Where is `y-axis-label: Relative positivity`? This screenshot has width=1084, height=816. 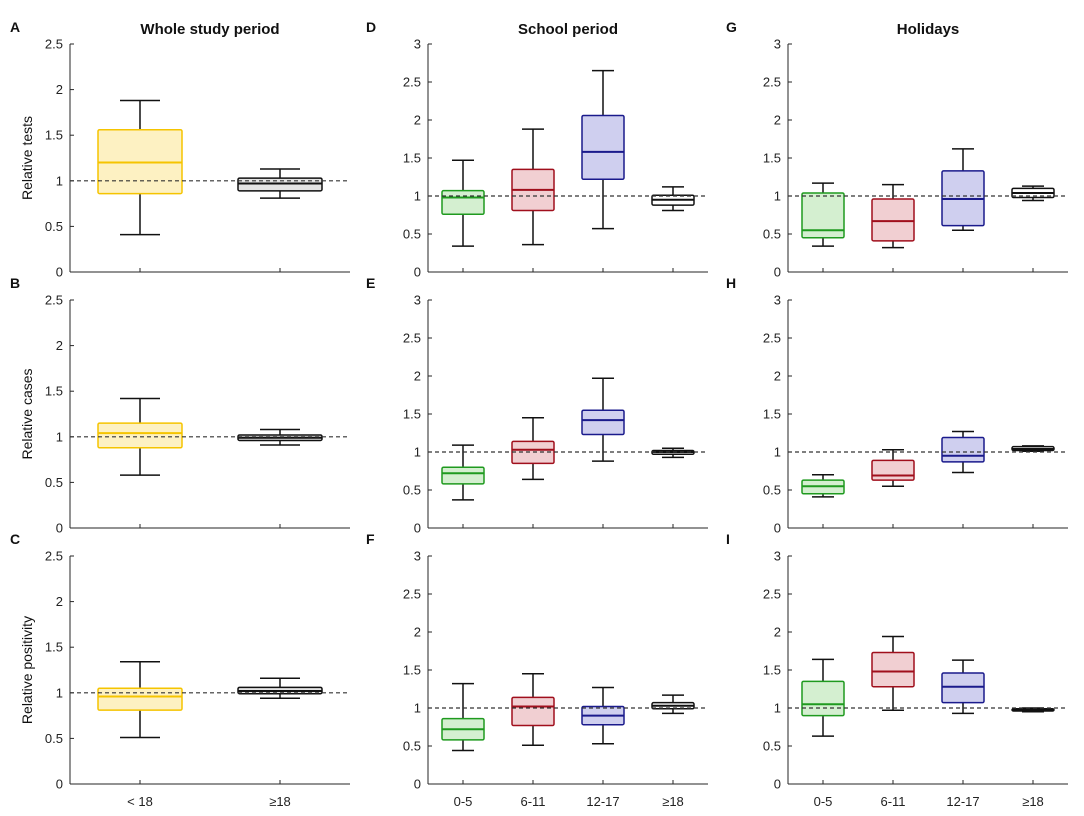 y-axis-label: Relative positivity is located at coordinates (27, 670).